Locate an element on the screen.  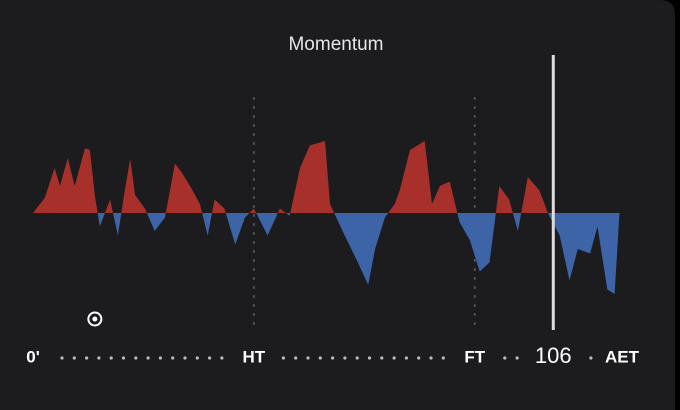
goal-icon-center is located at coordinates (95, 319).